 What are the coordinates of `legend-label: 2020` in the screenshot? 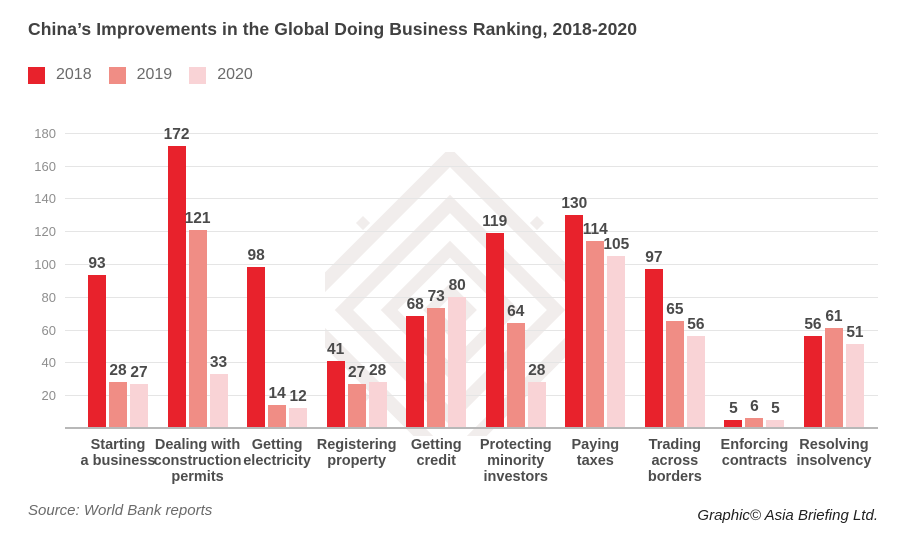 It's located at (235, 74).